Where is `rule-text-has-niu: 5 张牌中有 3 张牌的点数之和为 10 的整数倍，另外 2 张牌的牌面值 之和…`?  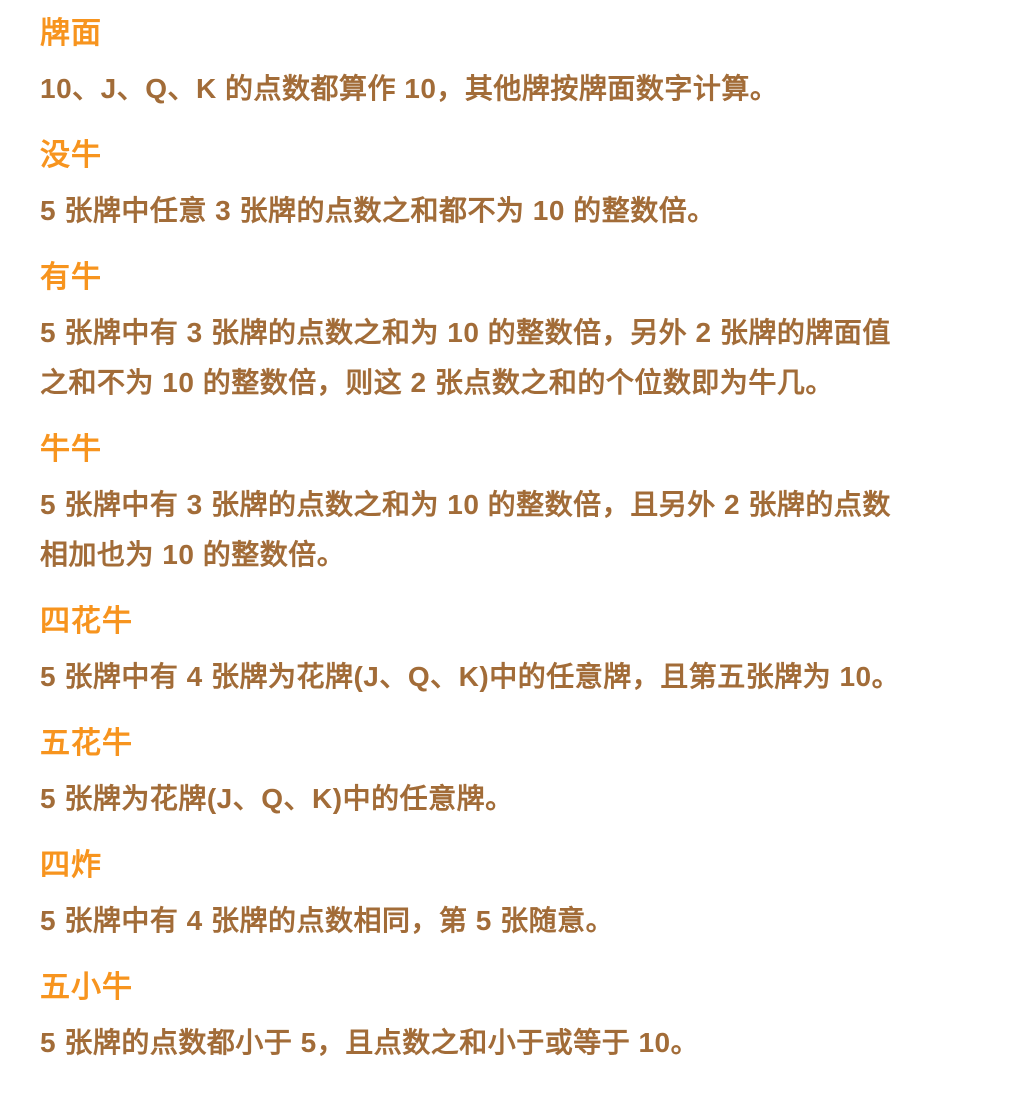
rule-text-has-niu: 5 张牌中有 3 张牌的点数之和为 10 的整数倍，另外 2 张牌的牌面值 之和… is located at coordinates (465, 357).